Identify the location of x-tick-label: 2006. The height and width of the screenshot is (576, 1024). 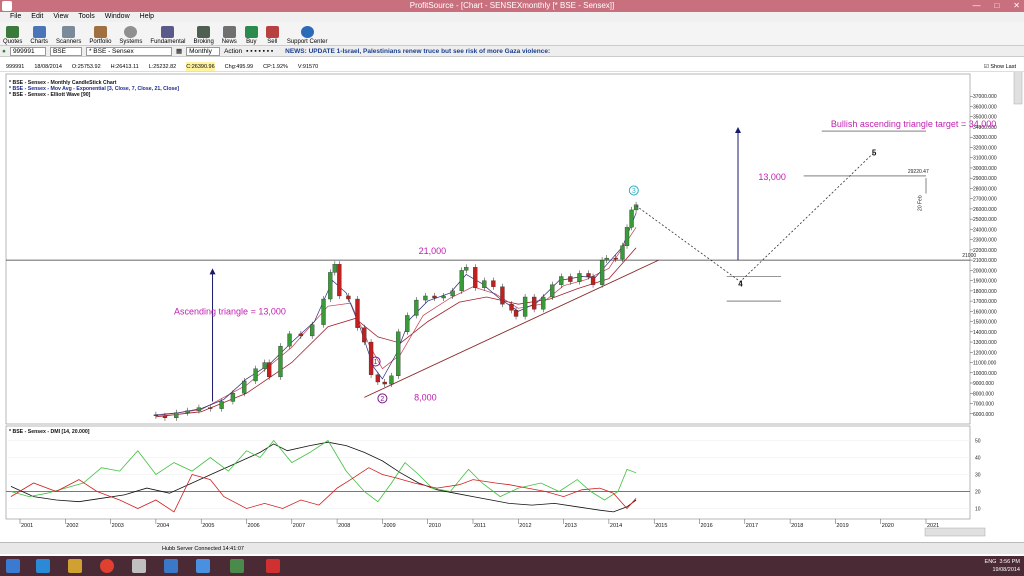
(254, 526).